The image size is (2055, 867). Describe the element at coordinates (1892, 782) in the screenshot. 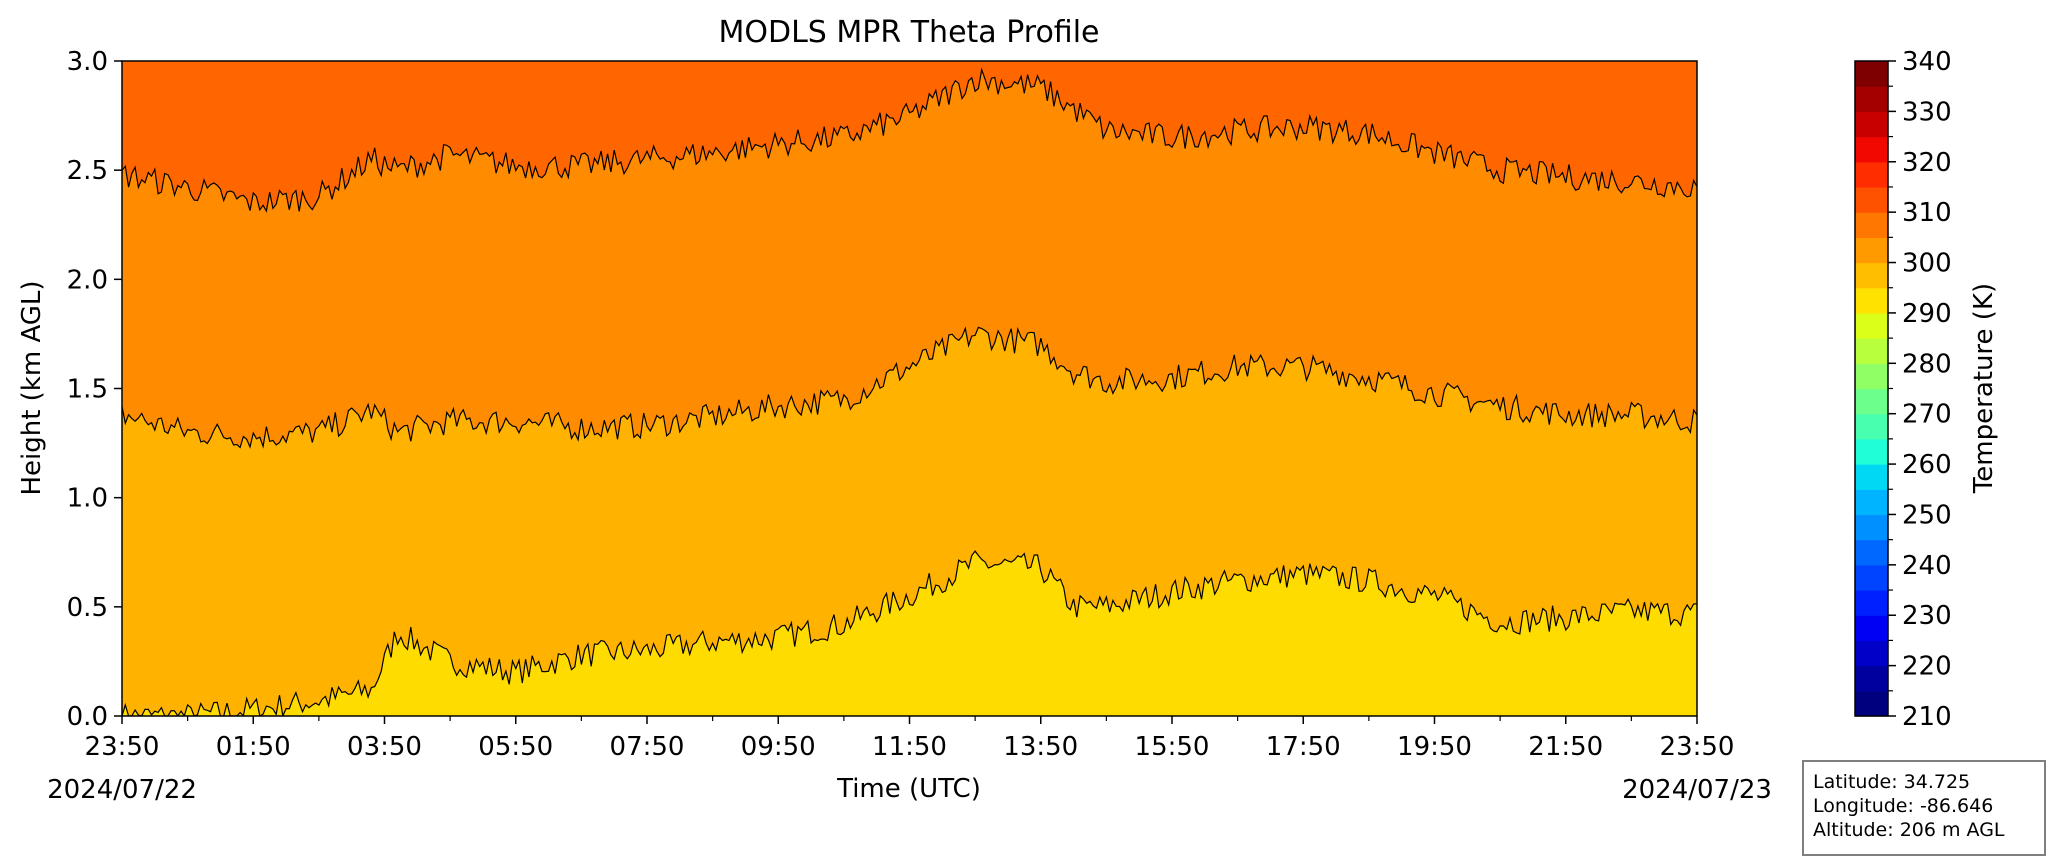

I see `latitude-text: Latitude: 34.725` at that location.